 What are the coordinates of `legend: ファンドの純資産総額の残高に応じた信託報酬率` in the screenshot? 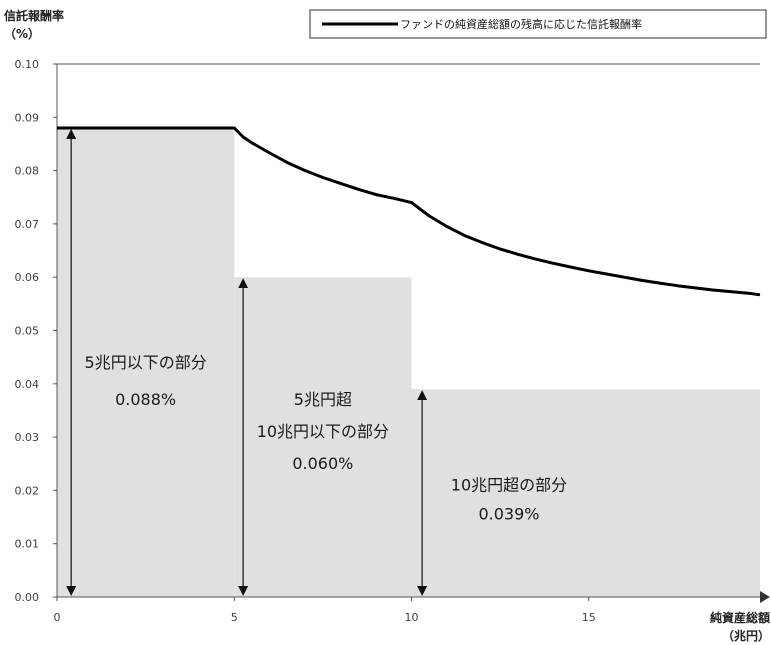 It's located at (538, 24).